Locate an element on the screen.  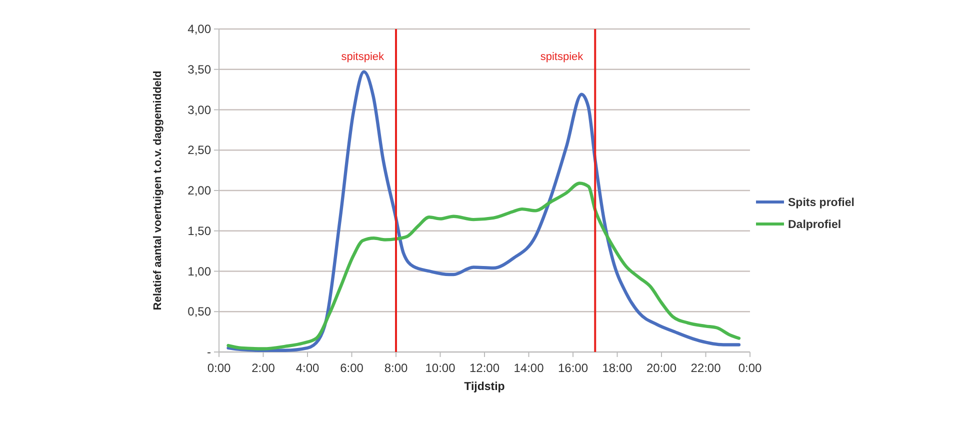
x-tick-label: 12:00 is located at coordinates (484, 368).